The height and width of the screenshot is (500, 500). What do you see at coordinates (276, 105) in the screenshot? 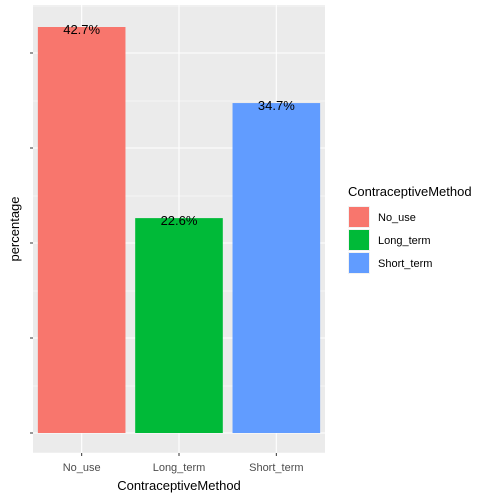
I see `bar-value-label: 34.7%` at bounding box center [276, 105].